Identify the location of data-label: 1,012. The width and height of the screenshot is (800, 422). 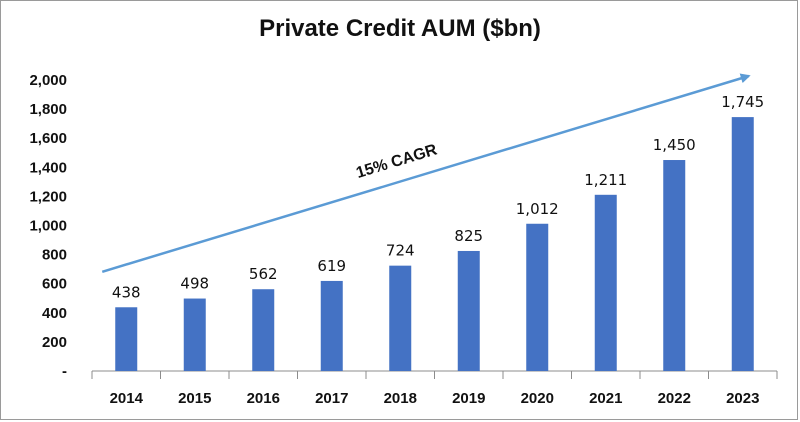
(537, 209).